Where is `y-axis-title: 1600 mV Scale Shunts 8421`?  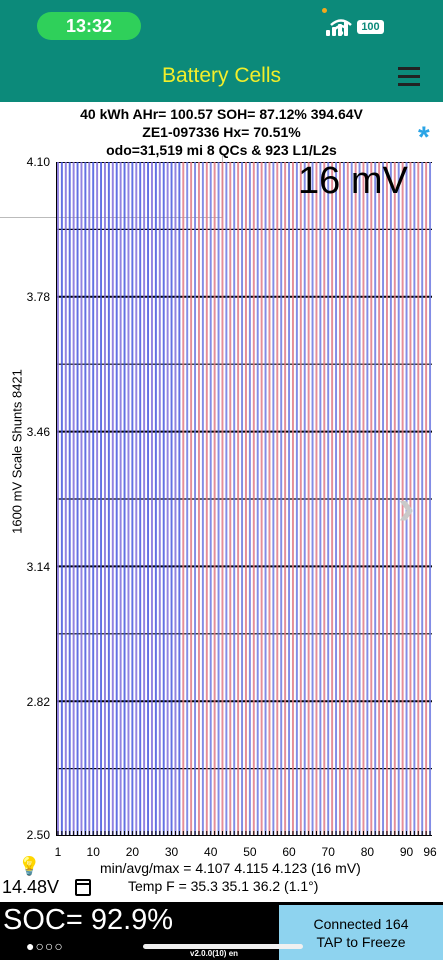
y-axis-title: 1600 mV Scale Shunts 8421 is located at coordinates (17, 451).